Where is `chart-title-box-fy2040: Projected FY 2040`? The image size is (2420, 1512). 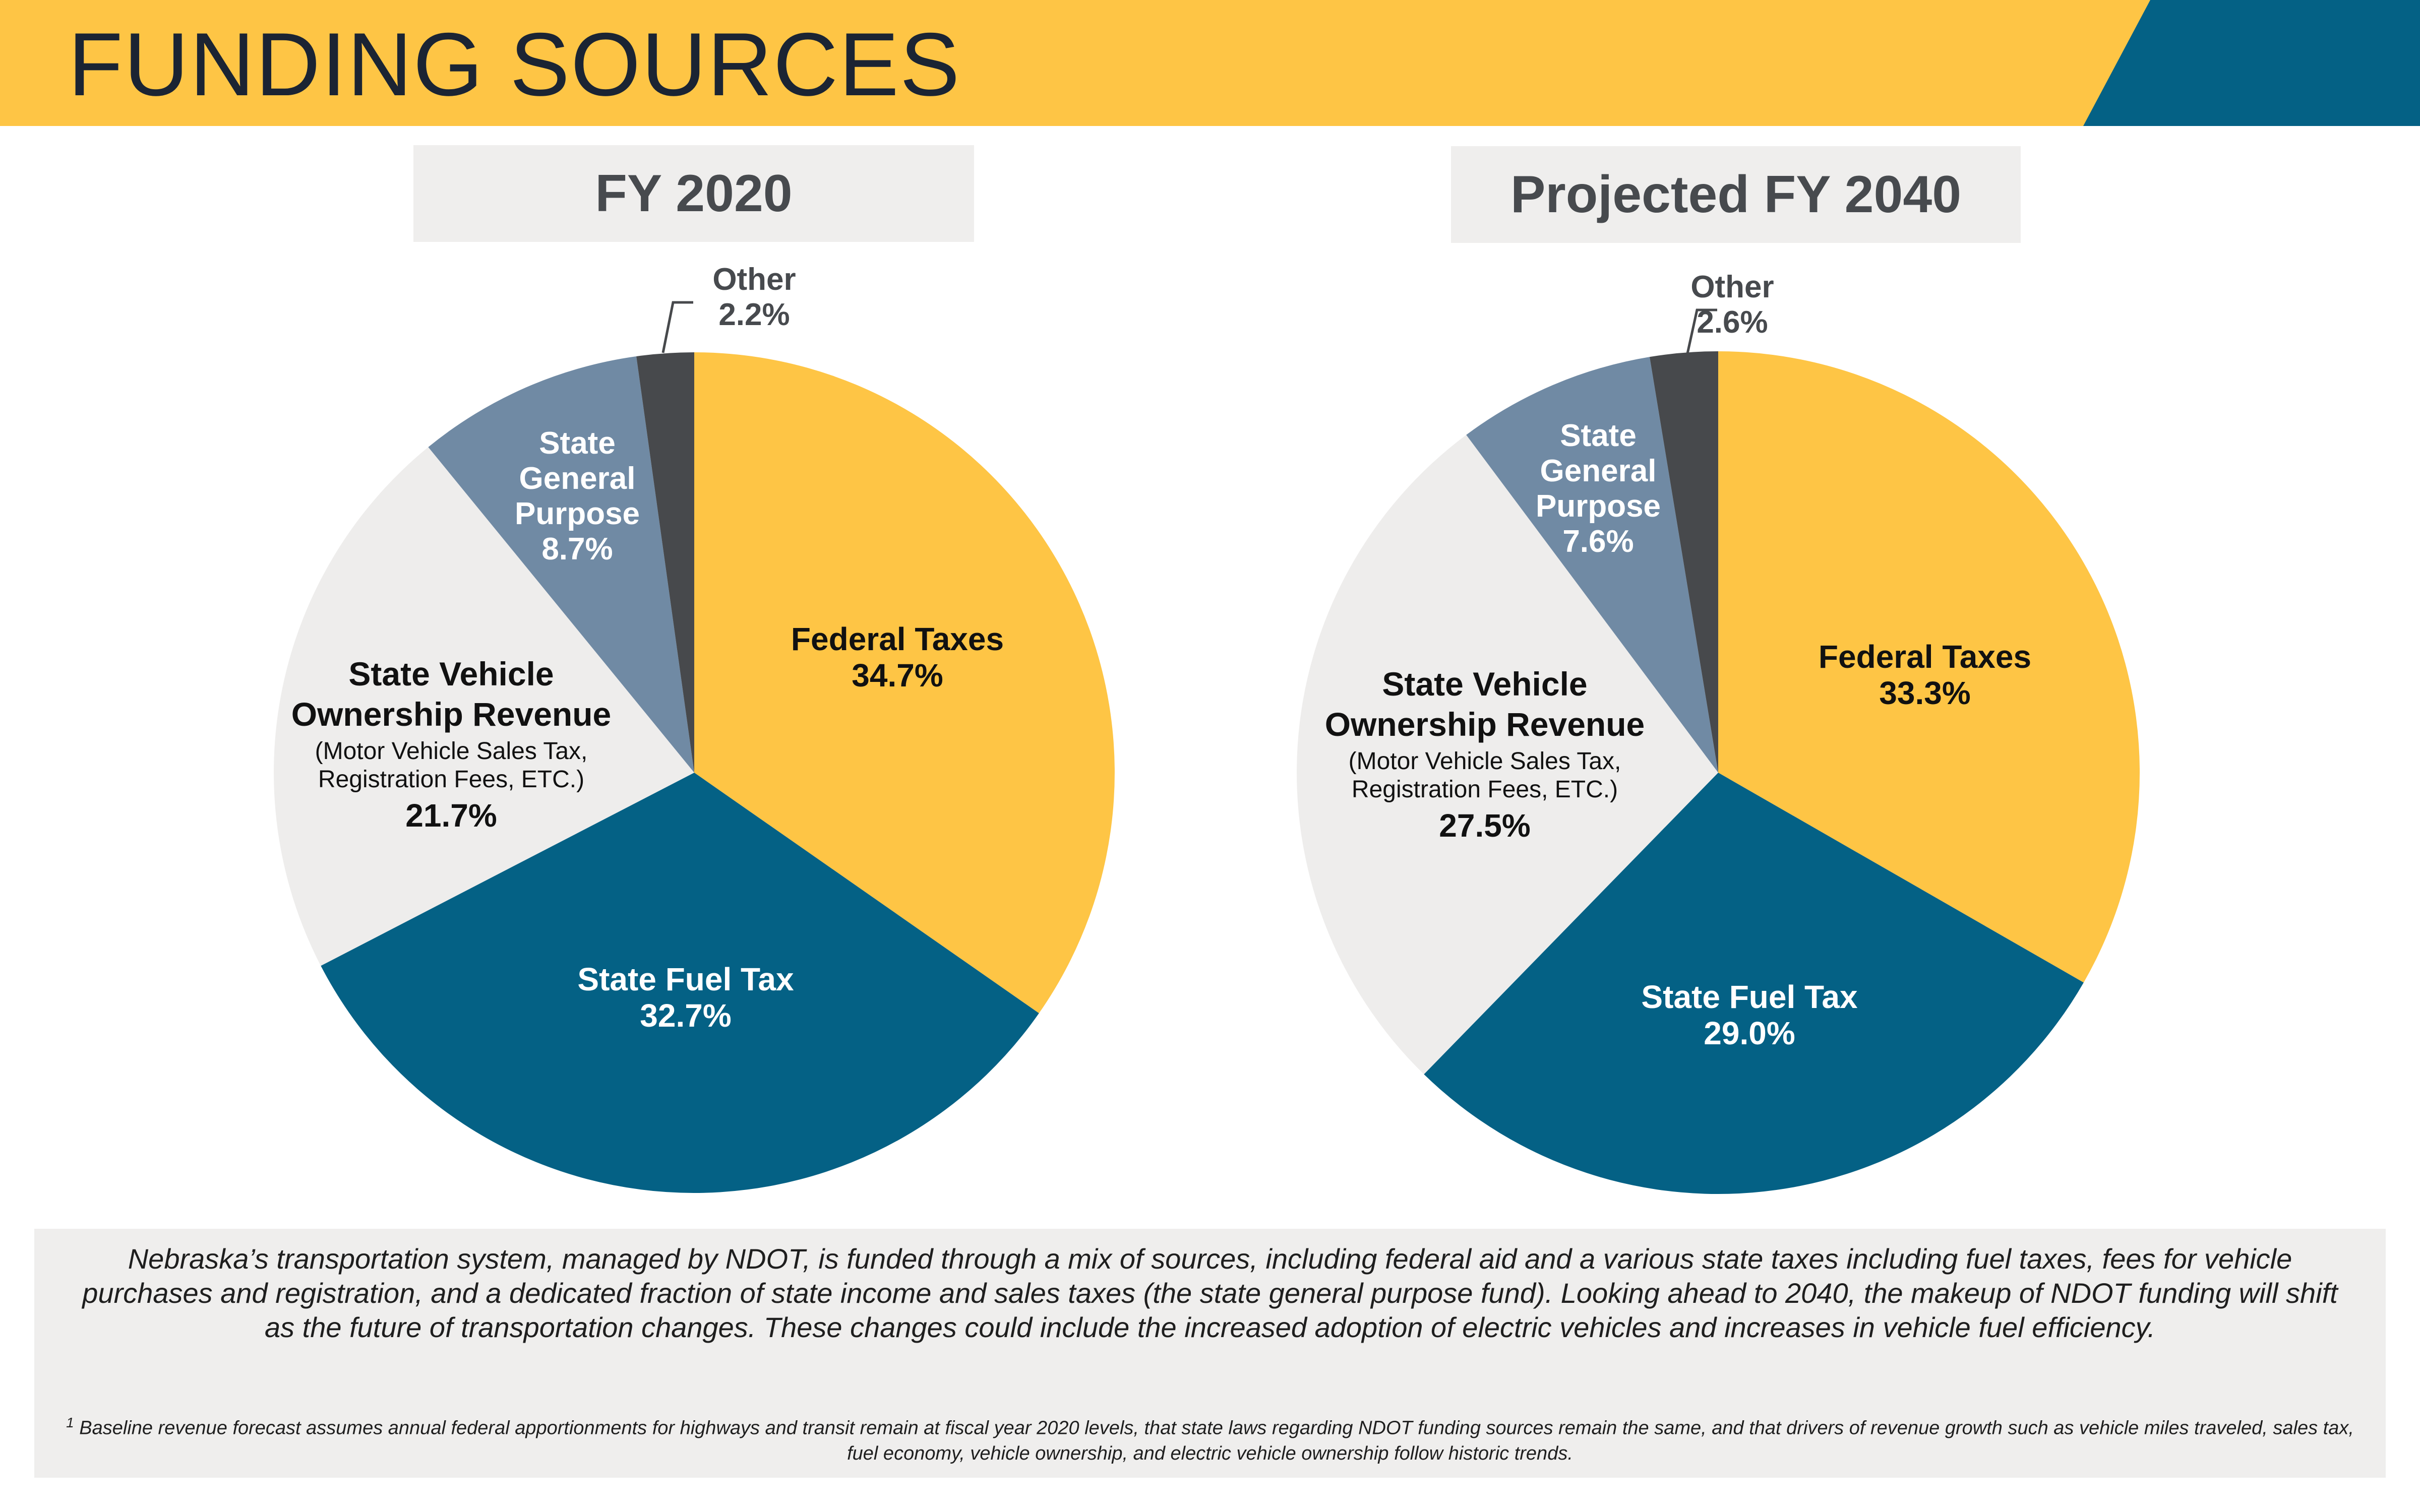
chart-title-box-fy2040: Projected FY 2040 is located at coordinates (1736, 194).